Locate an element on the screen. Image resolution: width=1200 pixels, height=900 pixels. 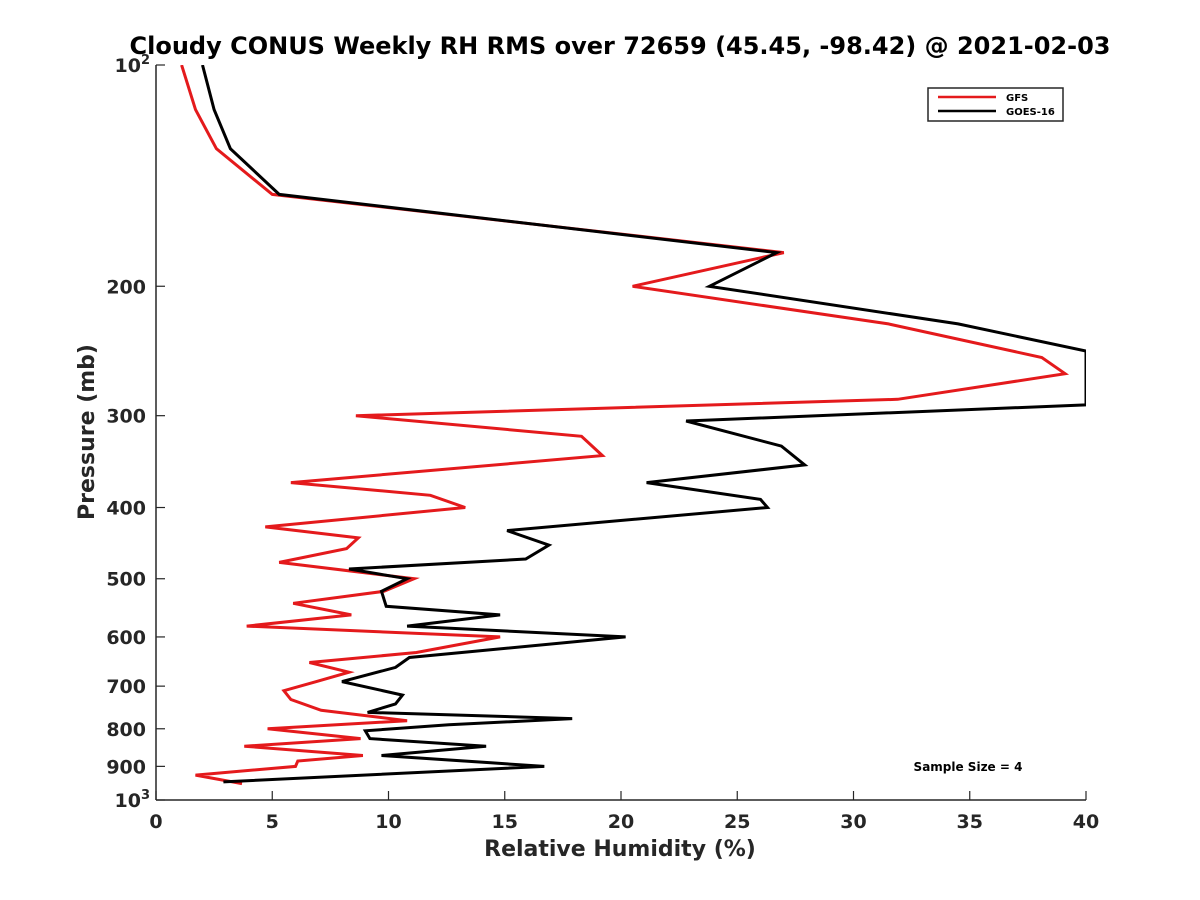
y-tick-label: 200 is located at coordinates (126, 287).